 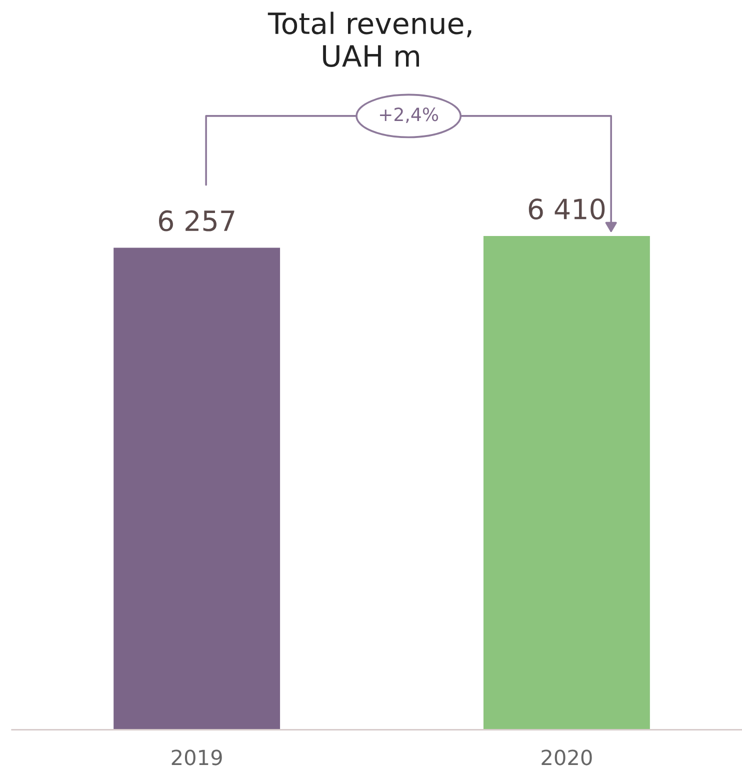 I want to click on data-label: 6 257, so click(x=196, y=221).